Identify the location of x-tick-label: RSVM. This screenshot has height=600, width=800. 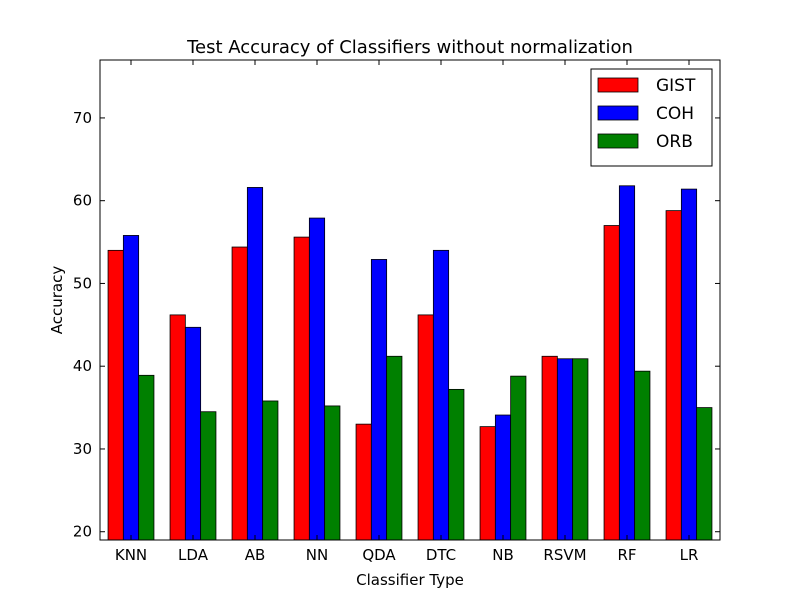
(564, 555).